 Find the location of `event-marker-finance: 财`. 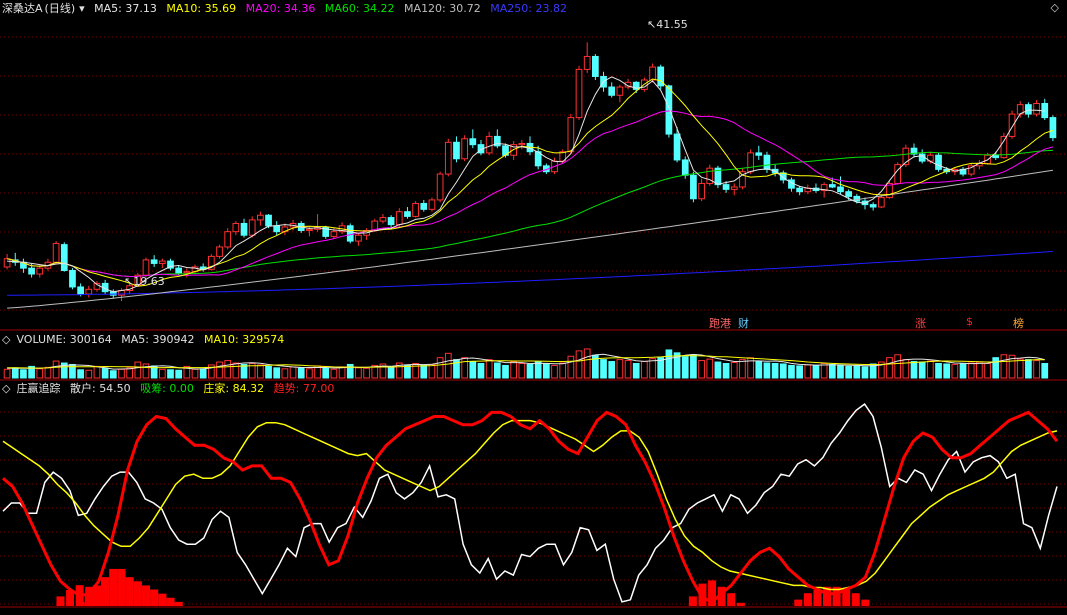

event-marker-finance: 财 is located at coordinates (743, 323).